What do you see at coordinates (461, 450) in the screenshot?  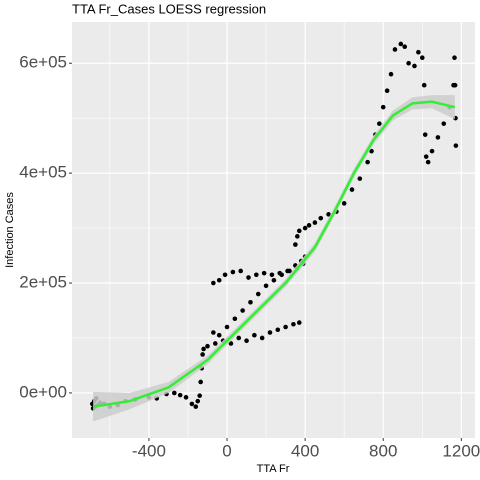 I see `x-tick-label: 1200` at bounding box center [461, 450].